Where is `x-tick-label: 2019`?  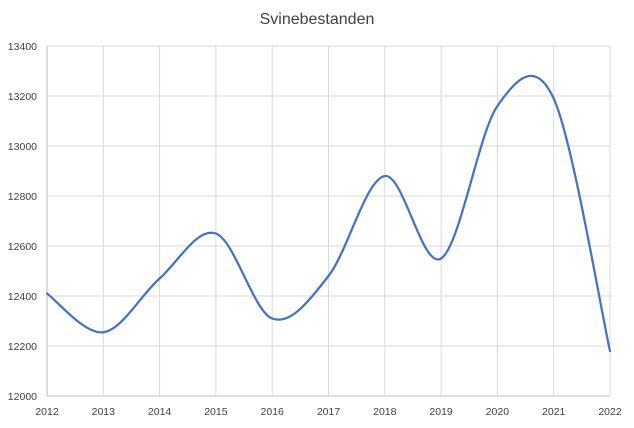 x-tick-label: 2019 is located at coordinates (441, 412).